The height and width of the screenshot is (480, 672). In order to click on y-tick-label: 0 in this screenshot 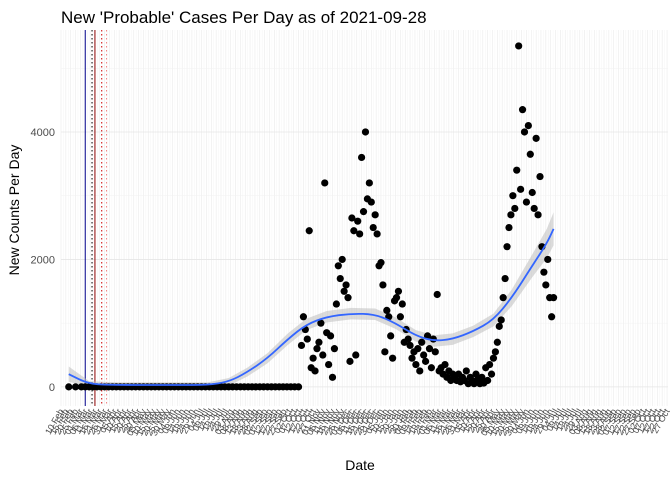, I will do `click(52, 388)`.